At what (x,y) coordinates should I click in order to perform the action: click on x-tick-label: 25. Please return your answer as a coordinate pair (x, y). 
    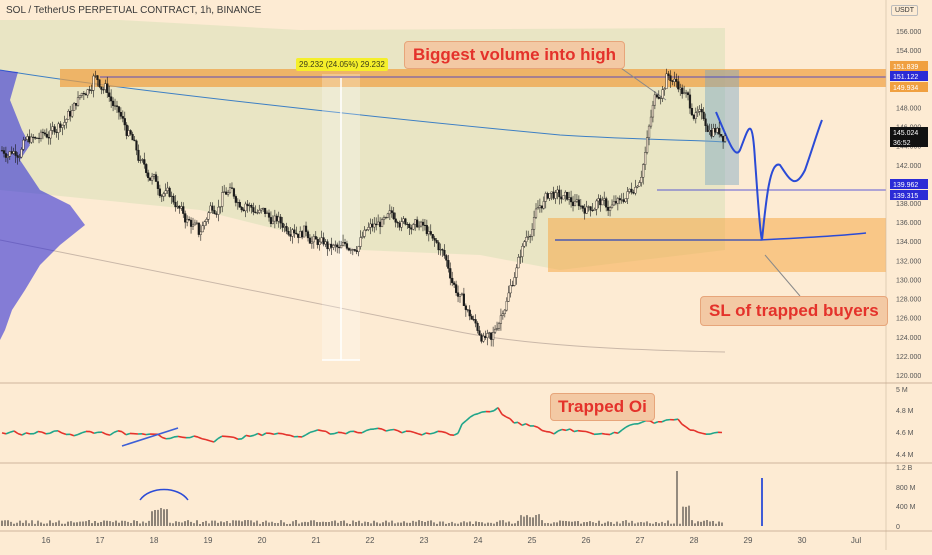
    Looking at the image, I should click on (532, 540).